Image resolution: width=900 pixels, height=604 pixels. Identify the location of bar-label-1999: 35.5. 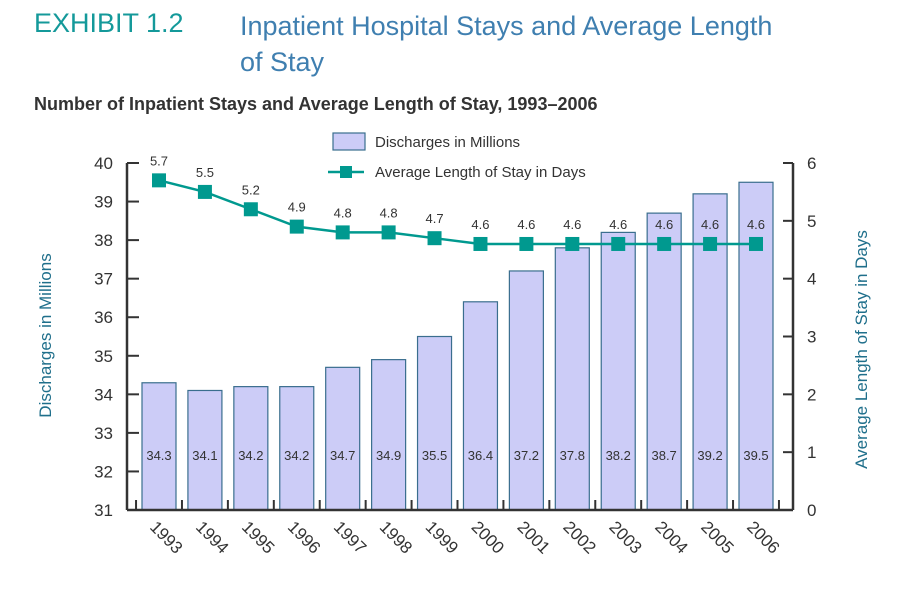
(434, 455).